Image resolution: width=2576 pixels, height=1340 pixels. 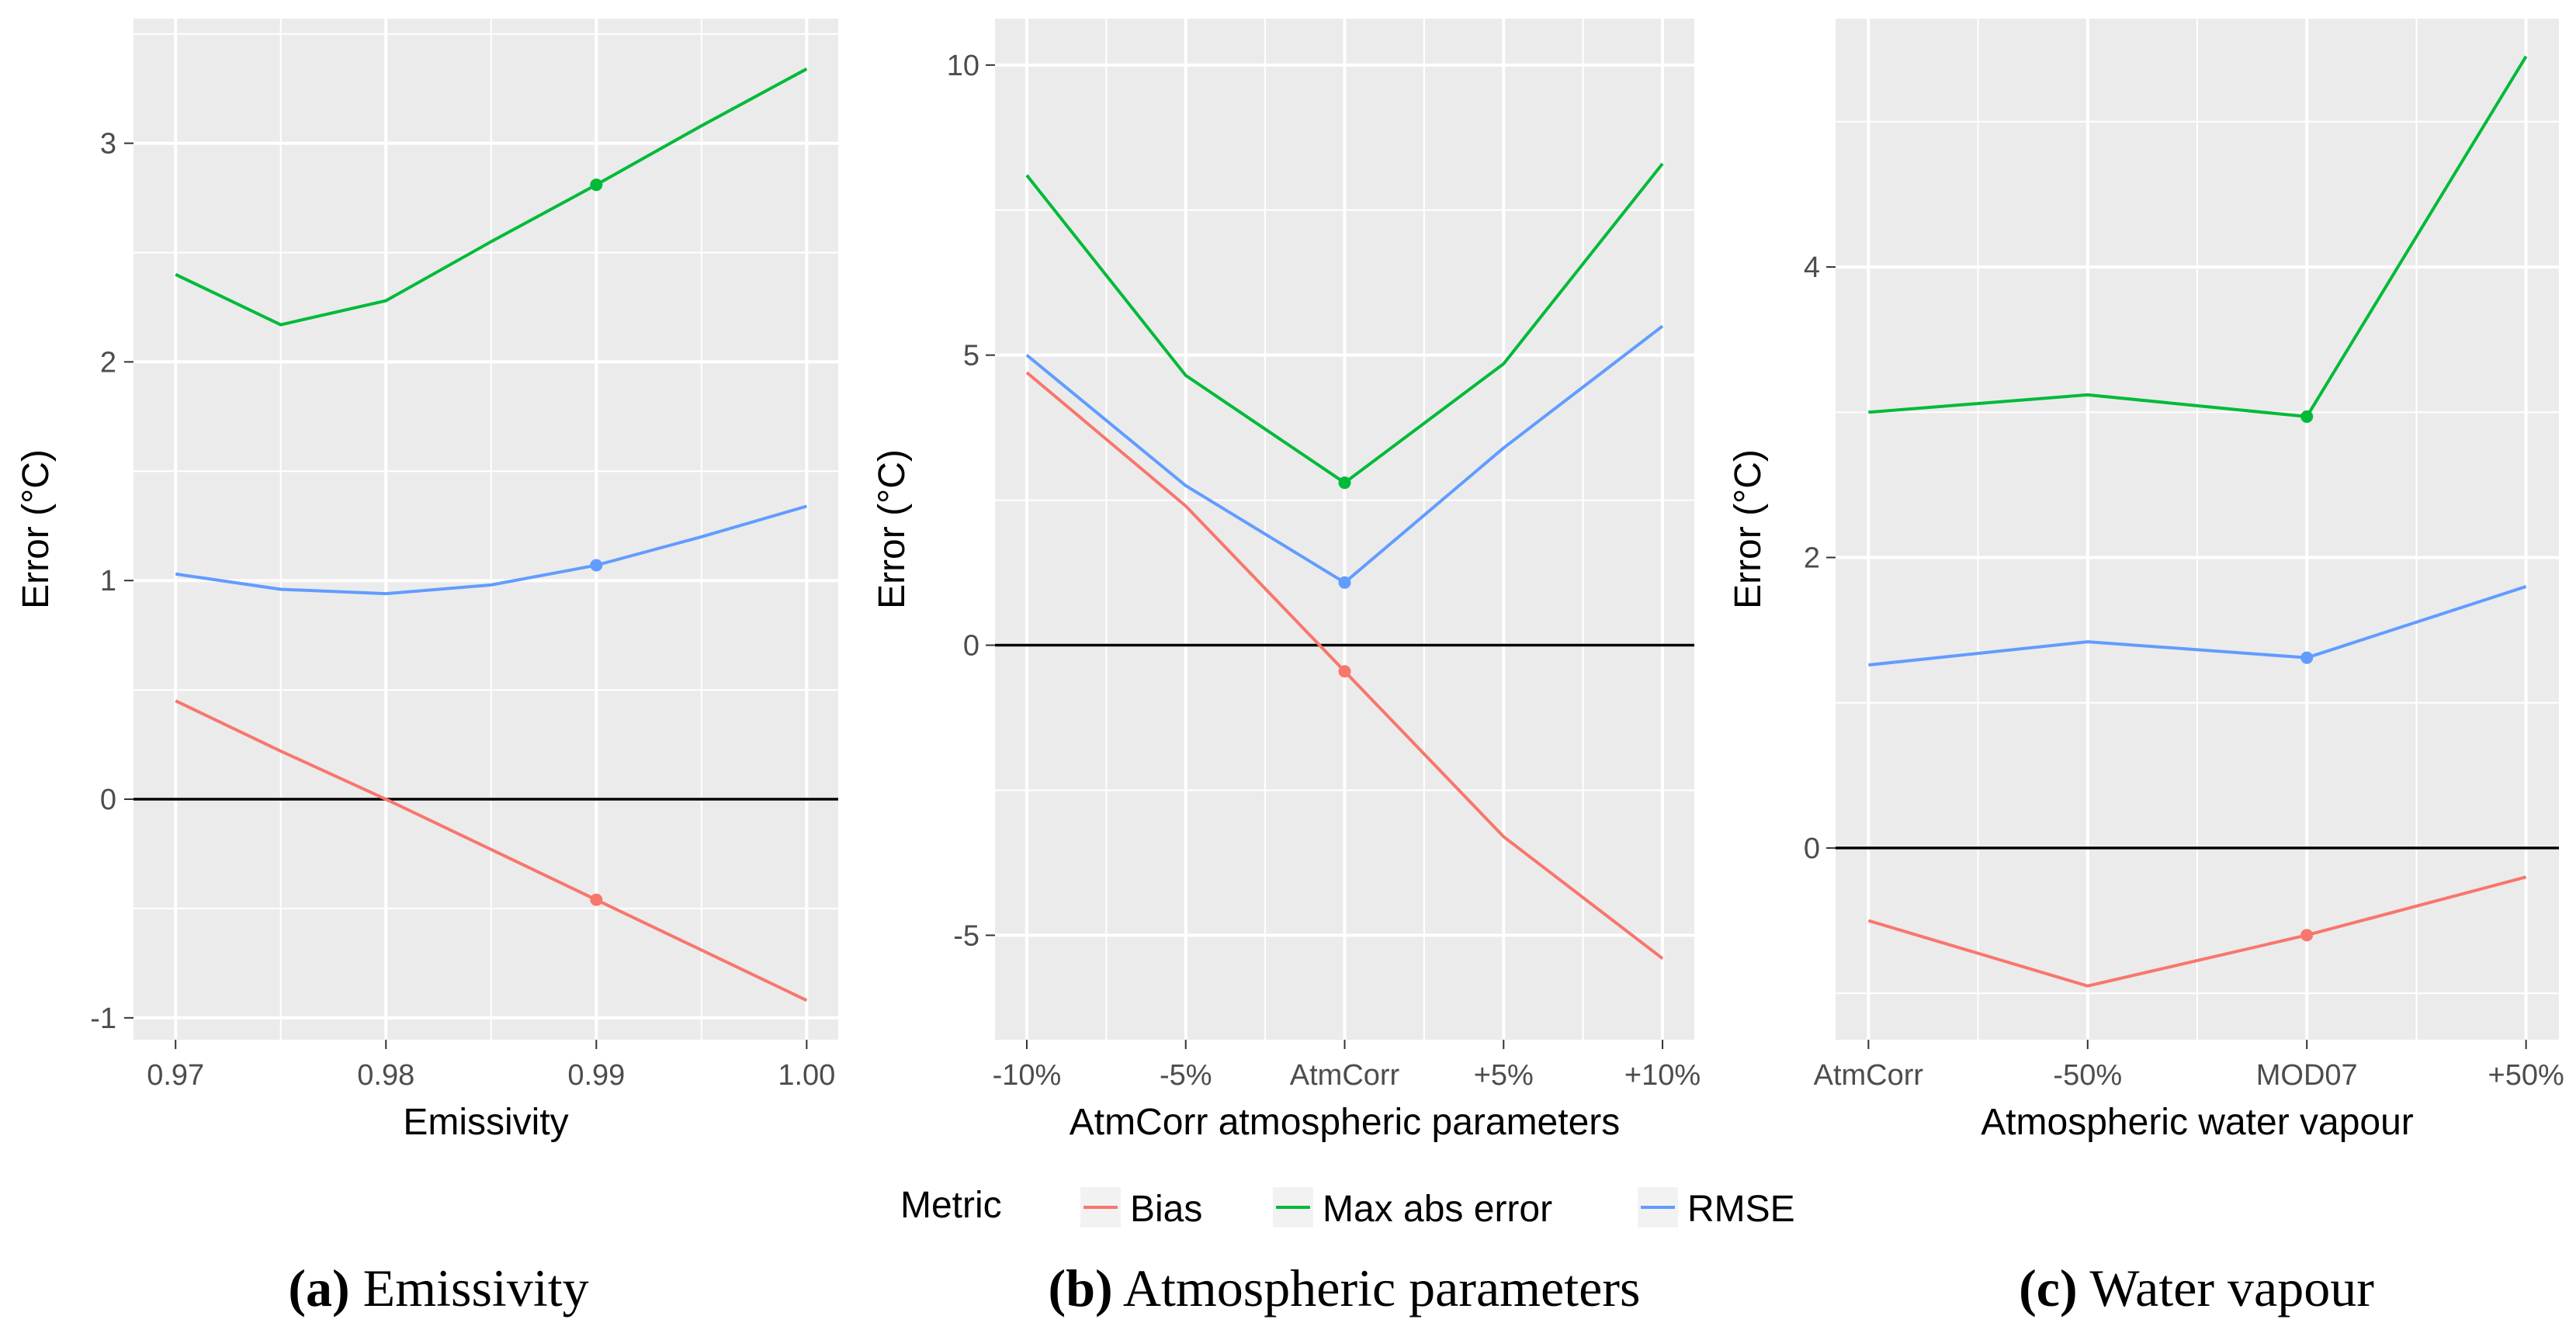 I want to click on panel-caption: (a) Emissivity, so click(x=438, y=1288).